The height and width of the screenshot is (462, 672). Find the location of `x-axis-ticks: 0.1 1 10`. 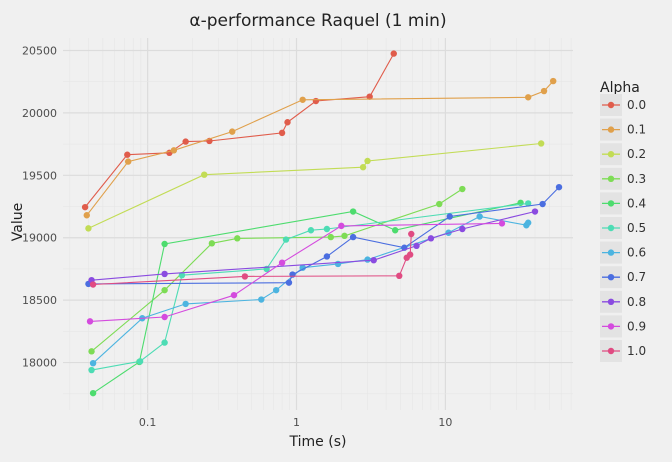

x-axis-ticks: 0.1 1 10 is located at coordinates (295, 422).